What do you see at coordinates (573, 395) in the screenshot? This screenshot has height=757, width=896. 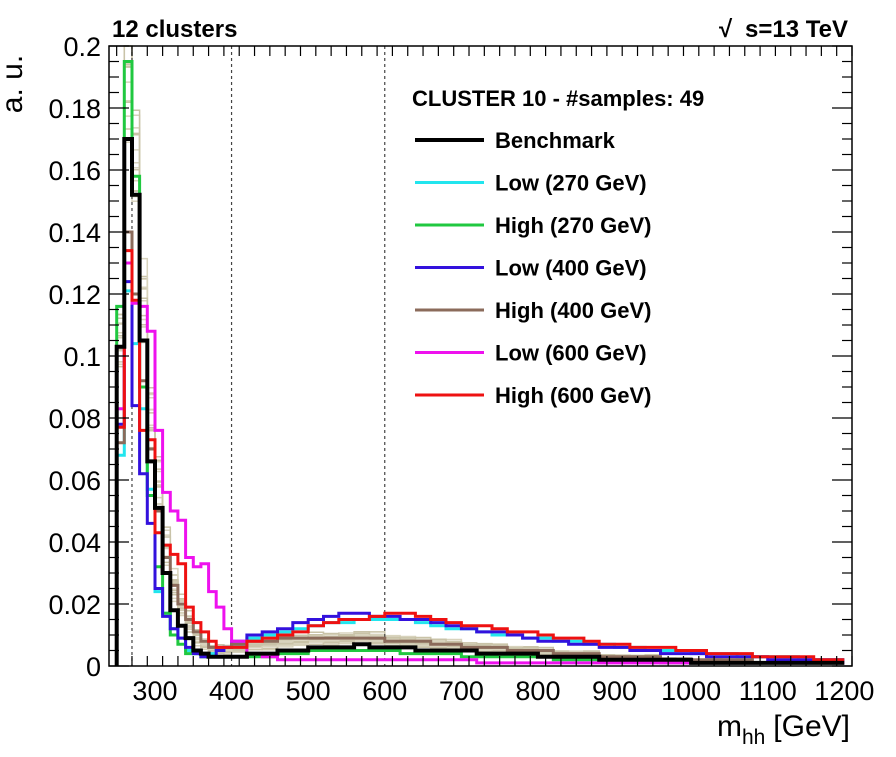 I see `legend-label: High (600 GeV)` at bounding box center [573, 395].